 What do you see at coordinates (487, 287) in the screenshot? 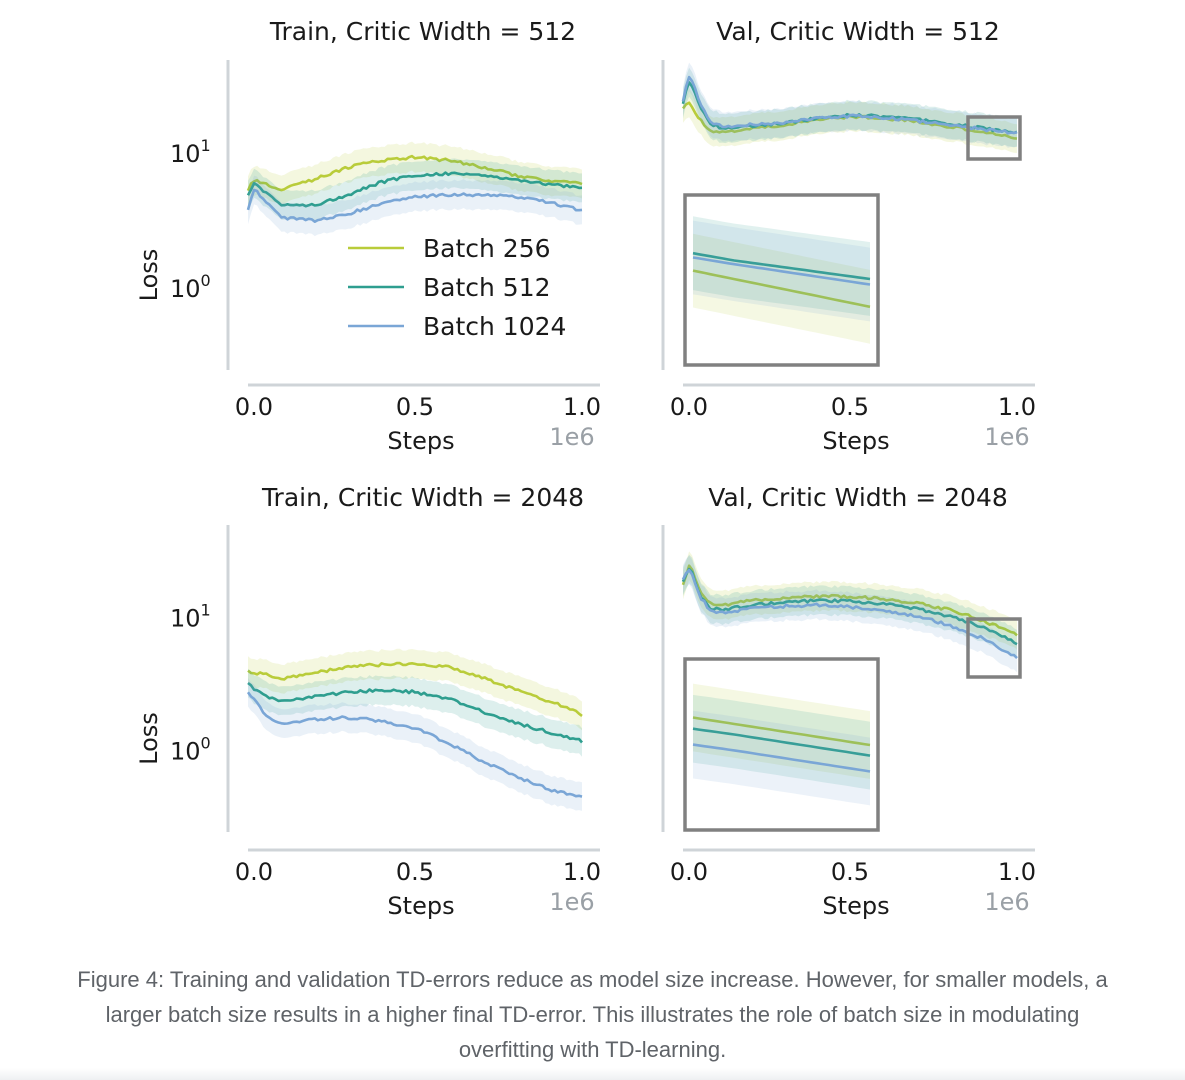
I see `legend-label-batch-512: Batch 512` at bounding box center [487, 287].